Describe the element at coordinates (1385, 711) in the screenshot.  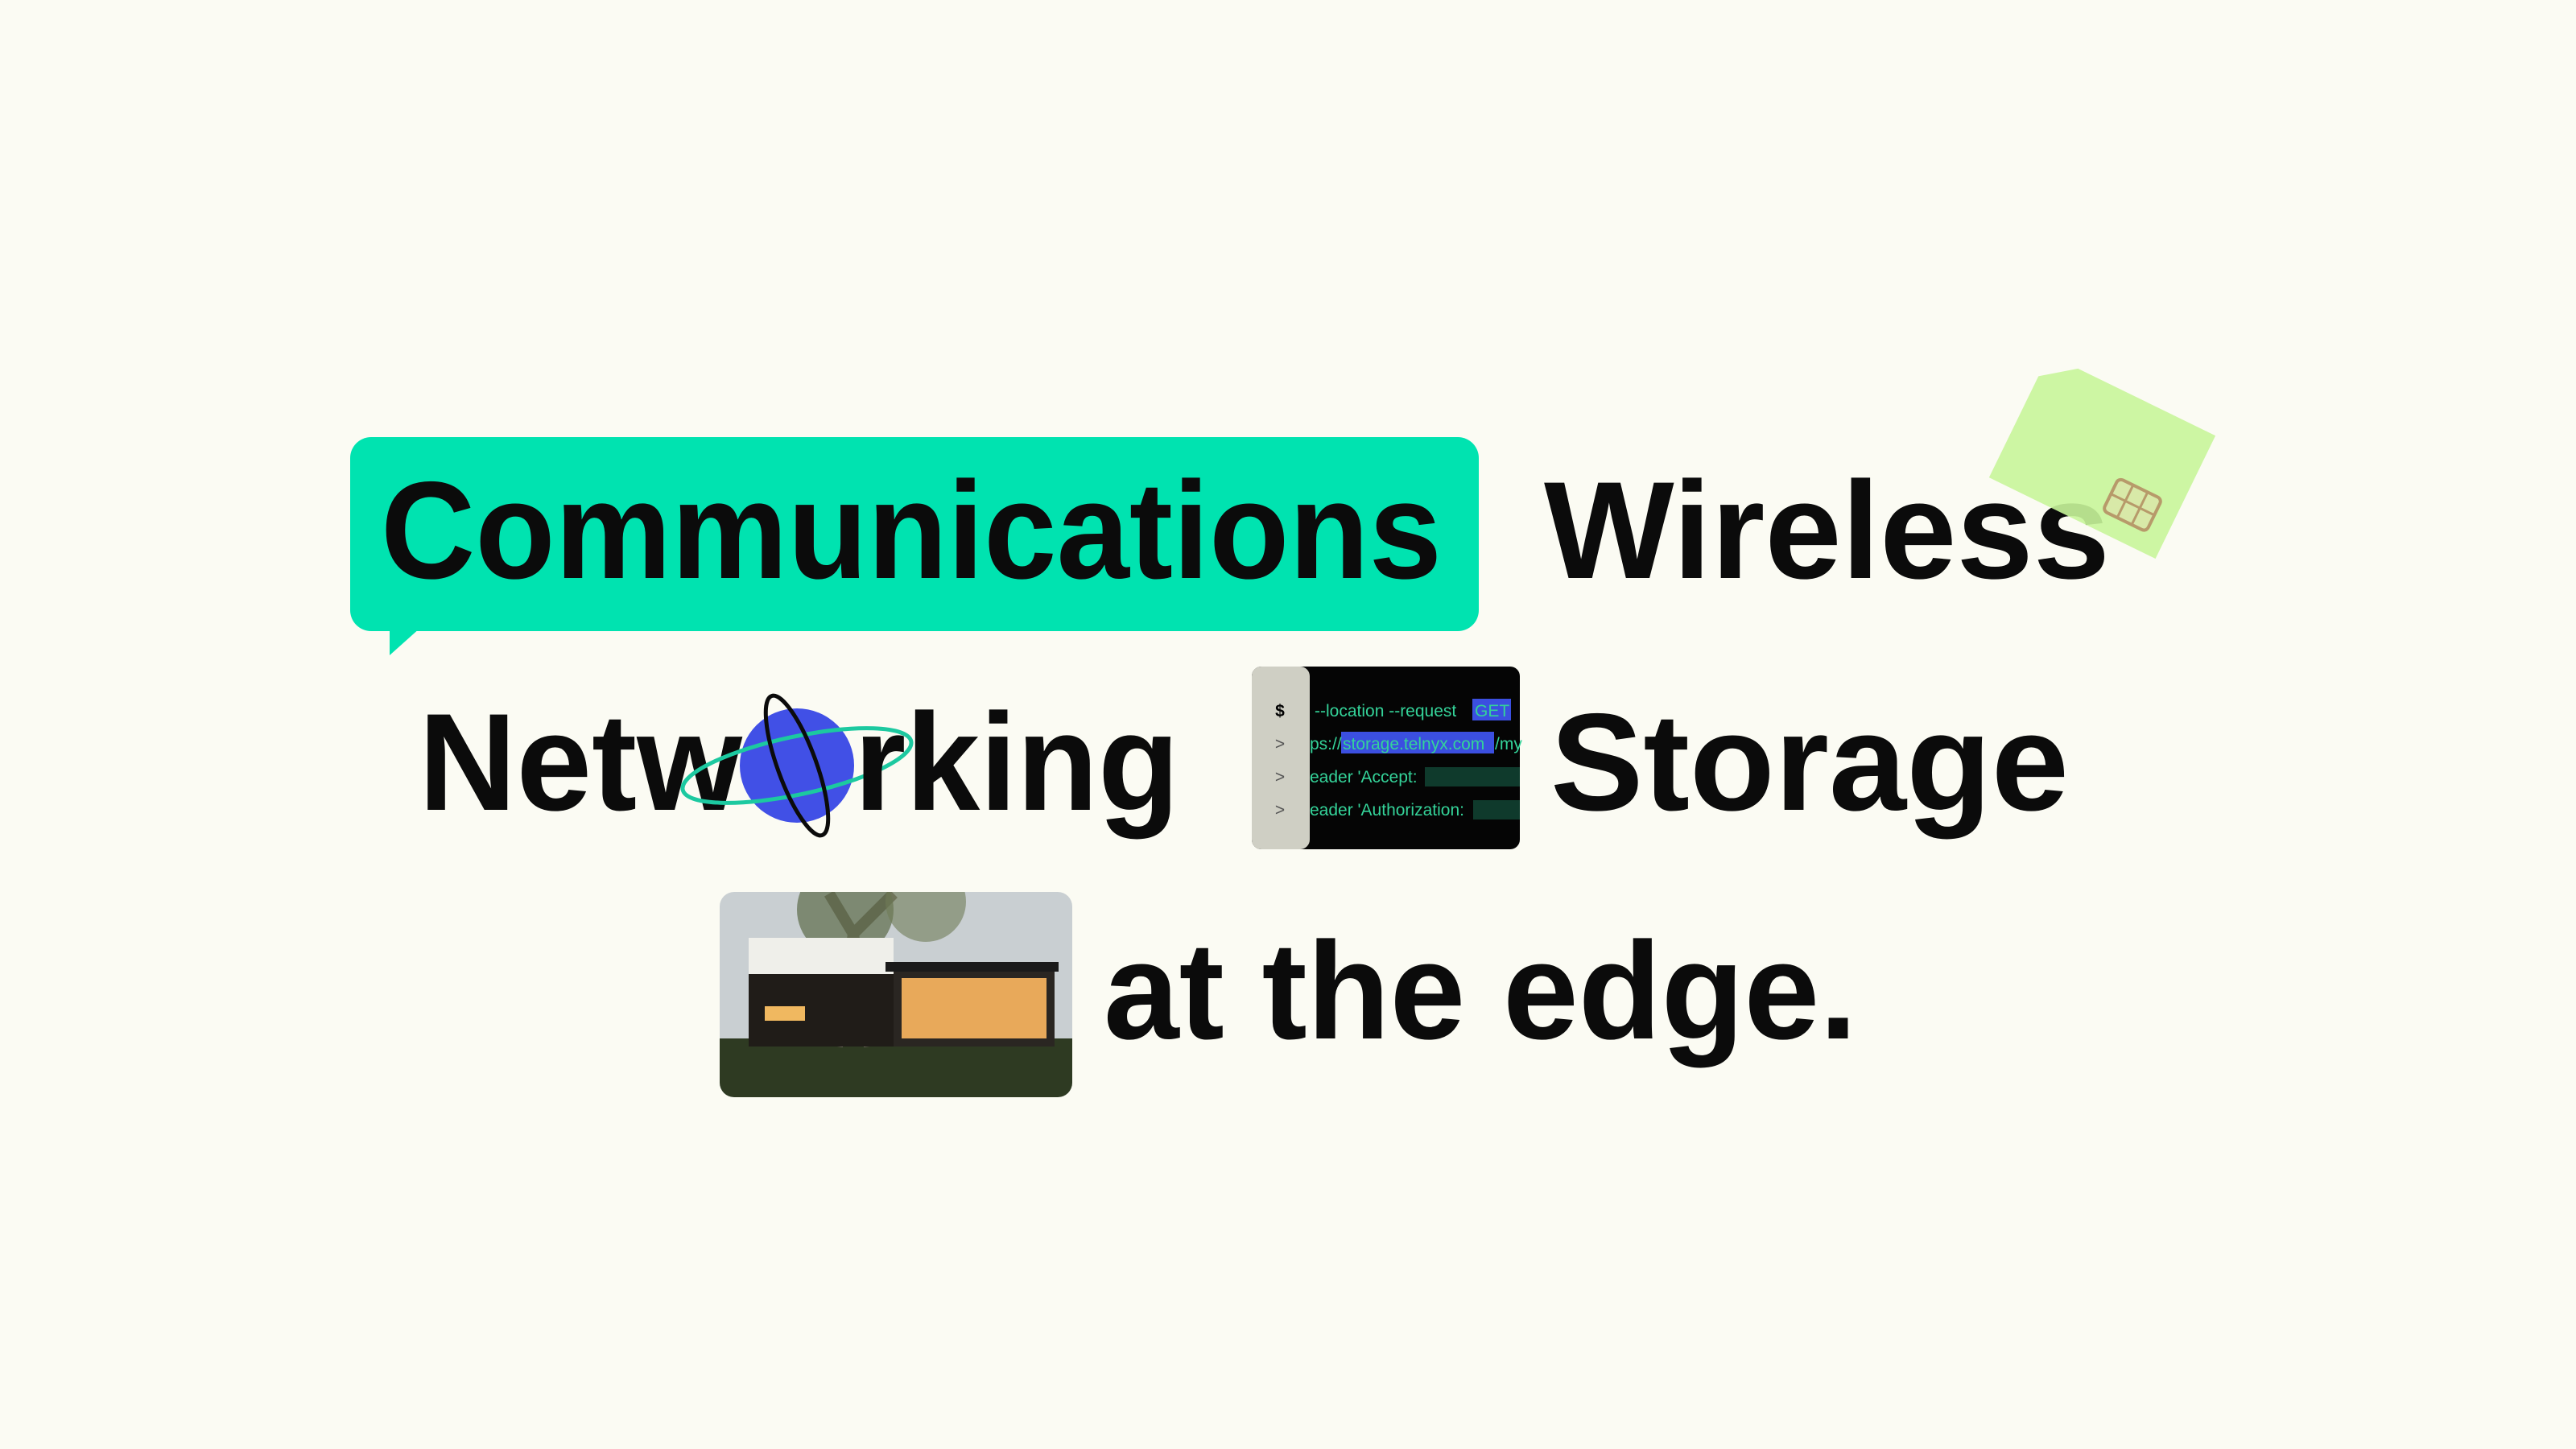
I see `terminal-text: --location --request` at that location.